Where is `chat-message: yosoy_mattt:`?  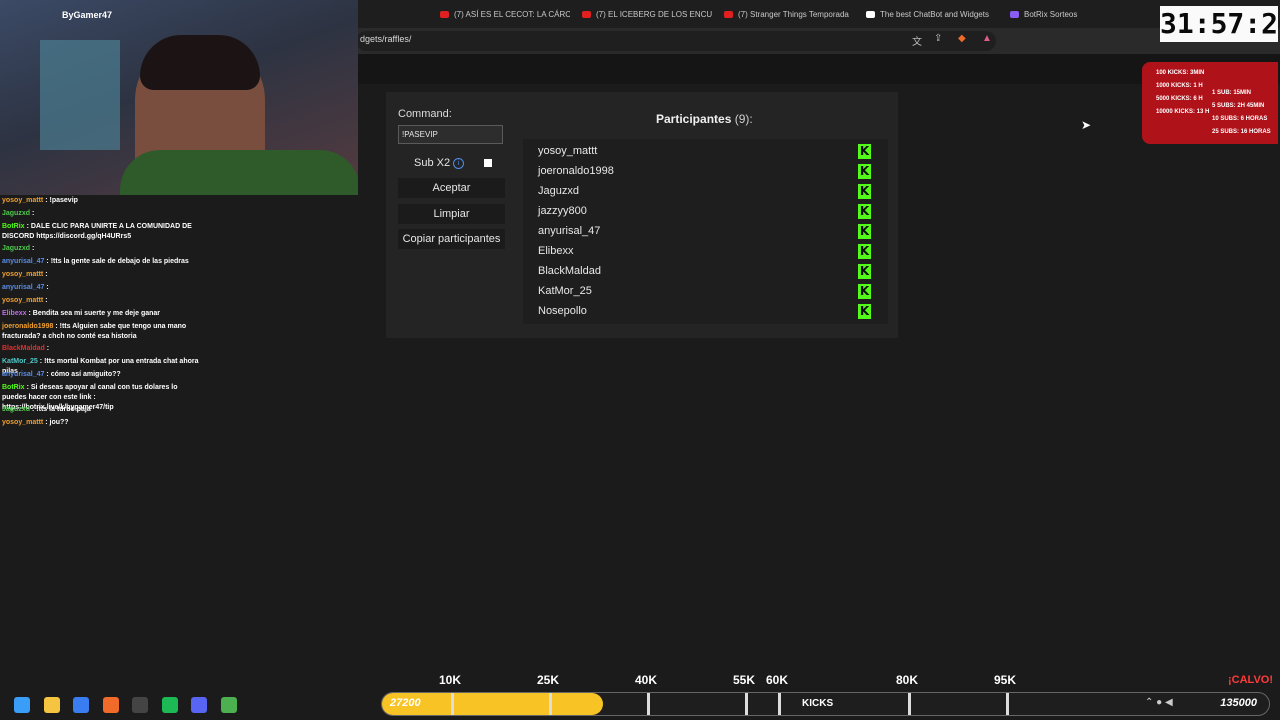
chat-message: yosoy_mattt: is located at coordinates (102, 275).